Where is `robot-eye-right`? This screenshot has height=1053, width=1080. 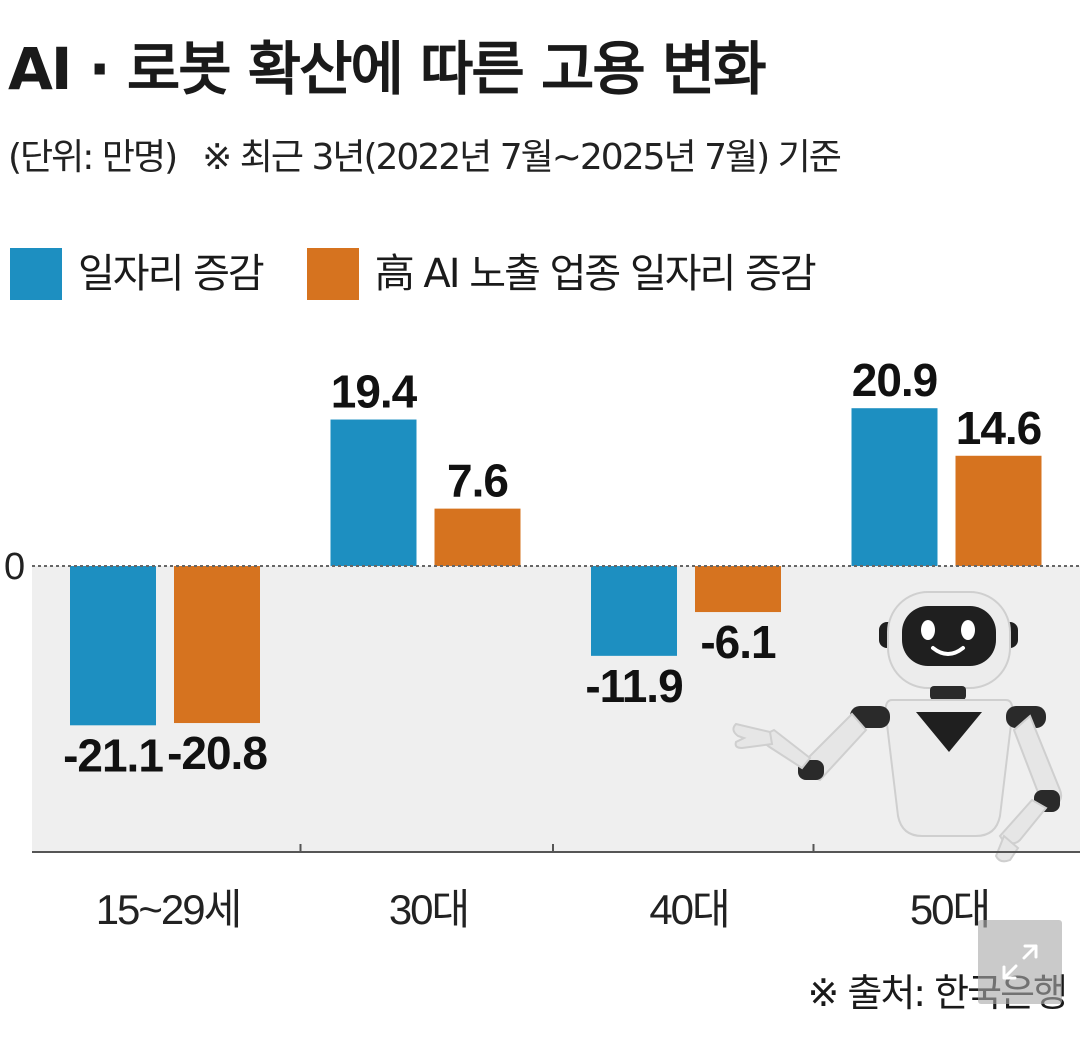 robot-eye-right is located at coordinates (968, 630).